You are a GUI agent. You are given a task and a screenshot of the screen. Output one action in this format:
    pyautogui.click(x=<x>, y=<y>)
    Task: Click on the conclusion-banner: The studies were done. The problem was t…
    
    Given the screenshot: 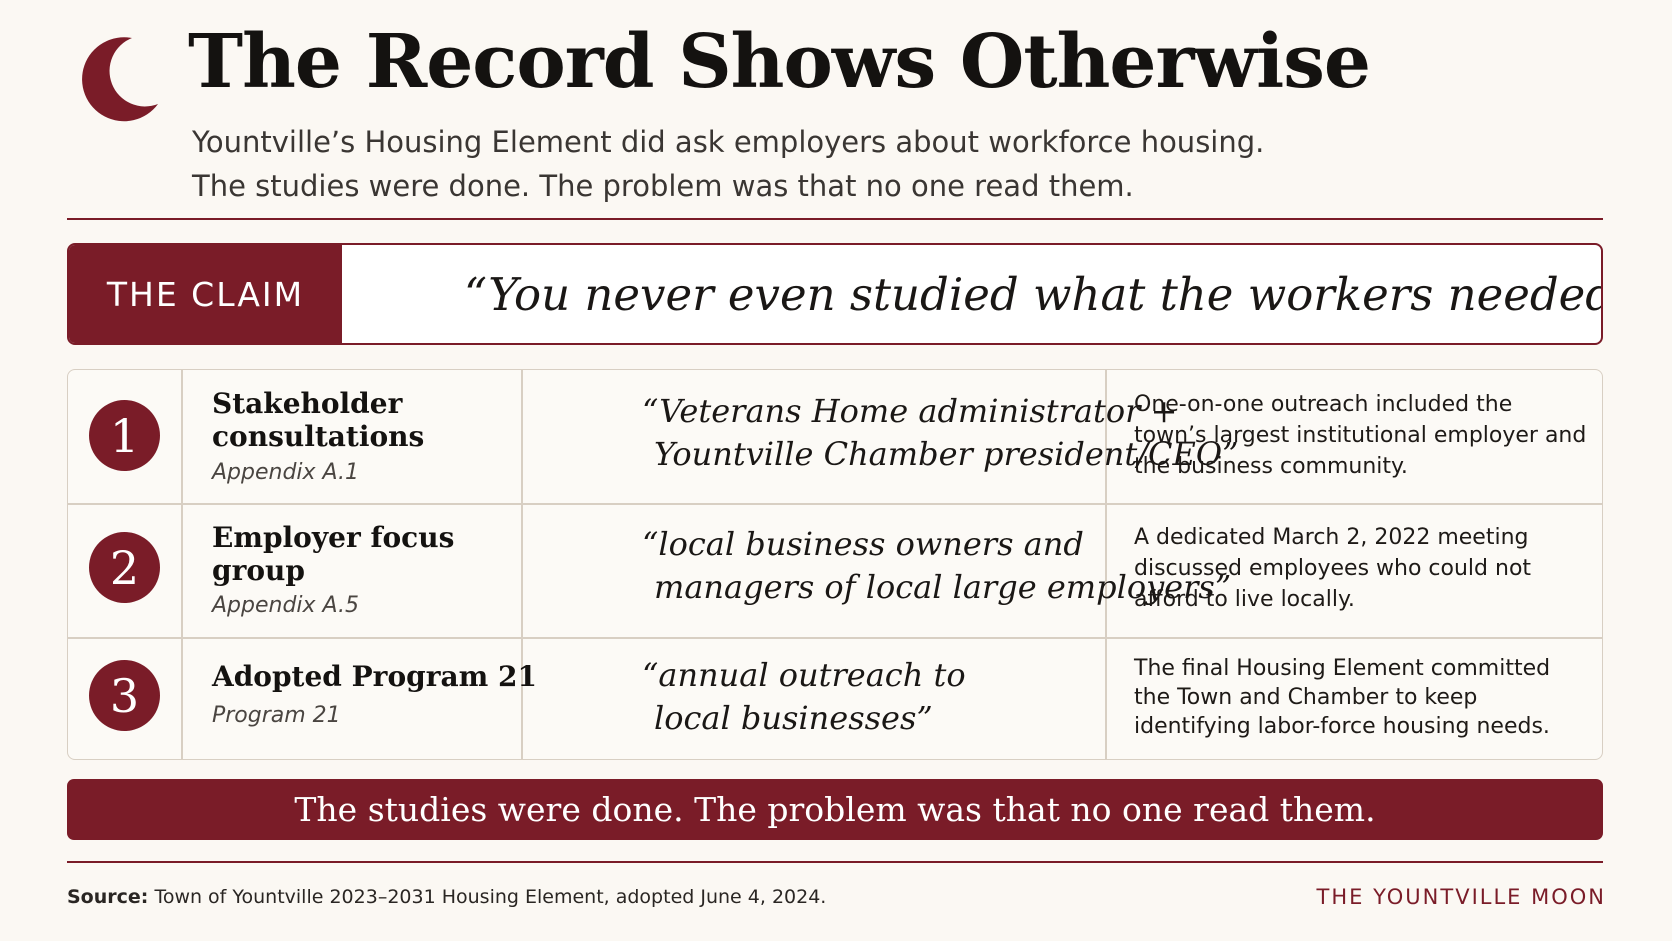 What is the action you would take?
    pyautogui.click(x=835, y=809)
    